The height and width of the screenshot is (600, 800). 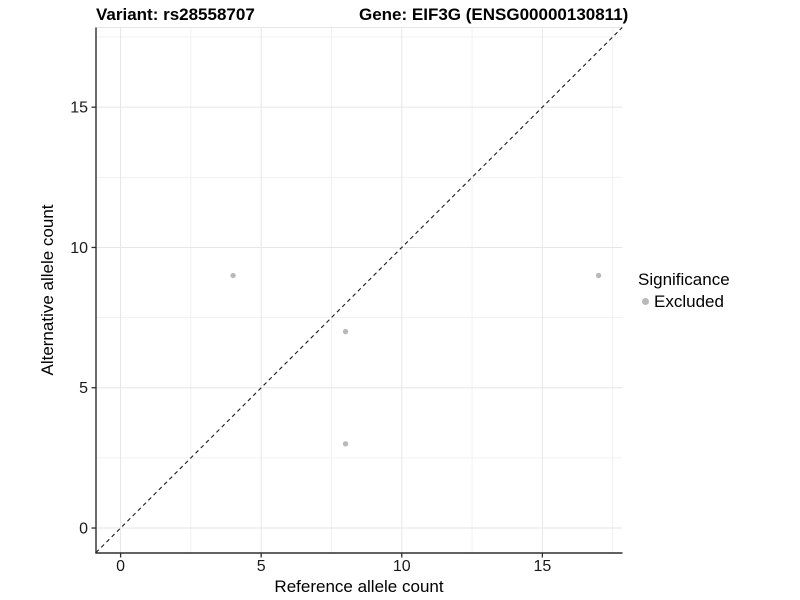 I want to click on x-tick-label: 10, so click(x=402, y=566).